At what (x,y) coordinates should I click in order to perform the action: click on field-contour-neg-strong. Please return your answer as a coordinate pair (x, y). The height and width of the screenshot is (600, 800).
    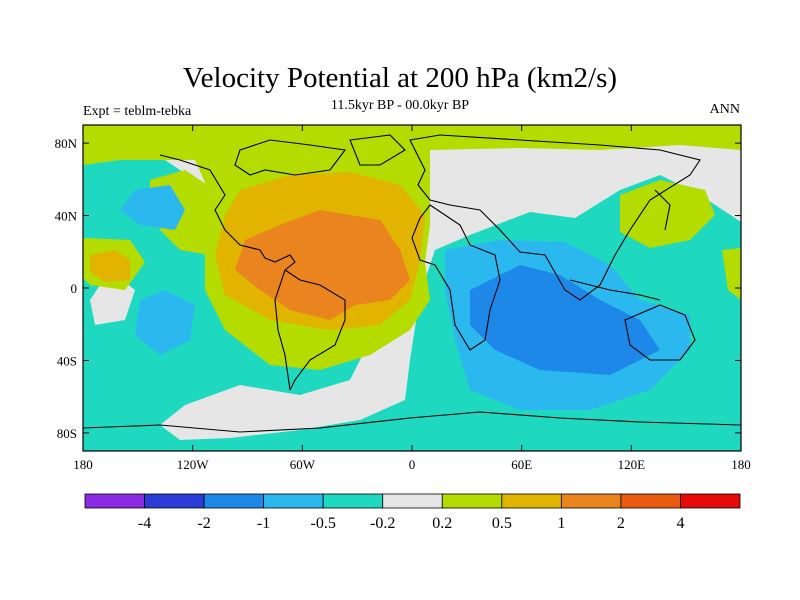
    Looking at the image, I should click on (565, 320).